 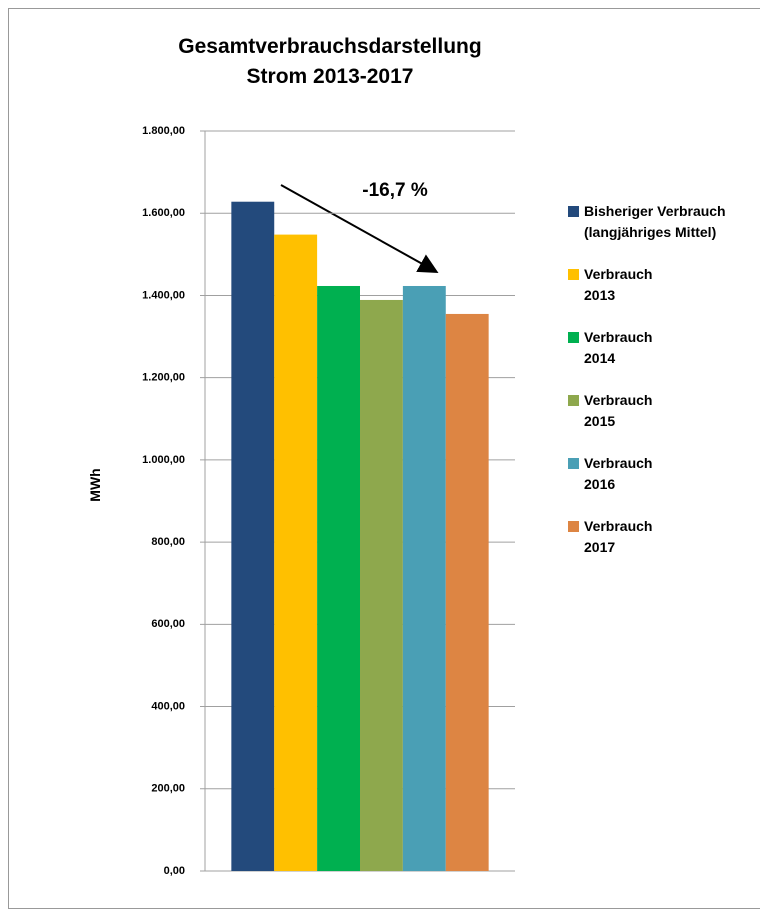 I want to click on y-tick-label: 1.800,00, so click(x=163, y=131).